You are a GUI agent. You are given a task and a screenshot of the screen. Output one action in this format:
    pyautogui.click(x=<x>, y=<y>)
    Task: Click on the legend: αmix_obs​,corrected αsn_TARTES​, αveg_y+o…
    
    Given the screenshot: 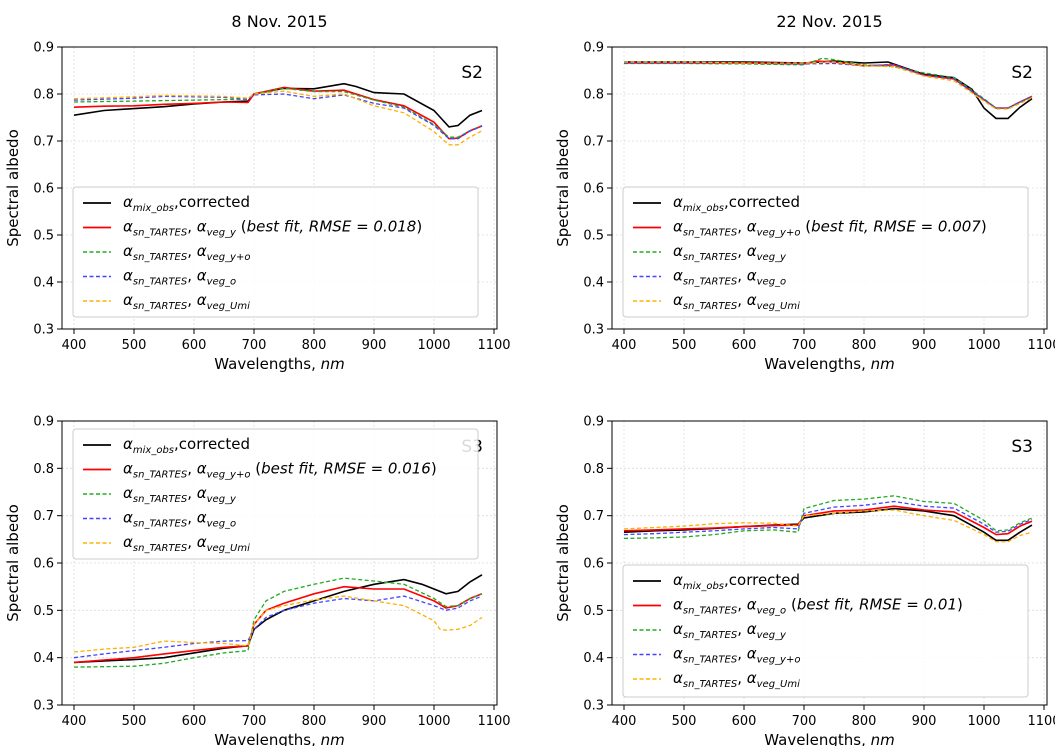 What is the action you would take?
    pyautogui.click(x=275, y=494)
    